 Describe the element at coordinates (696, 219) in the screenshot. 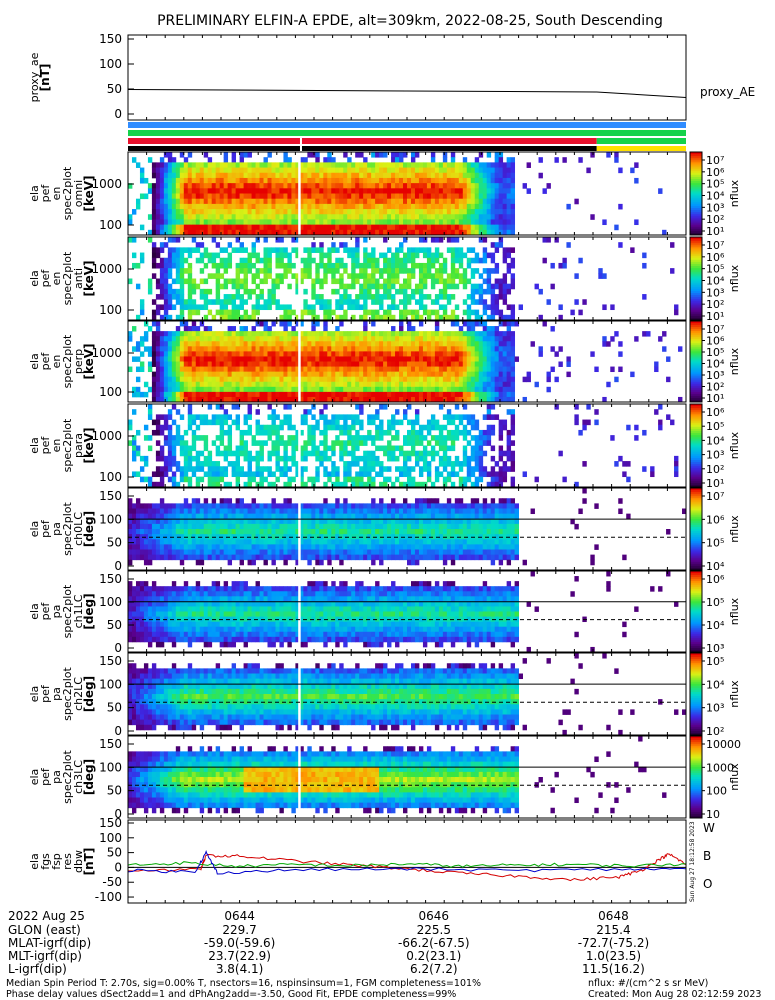

I see `colorbar-swatch` at that location.